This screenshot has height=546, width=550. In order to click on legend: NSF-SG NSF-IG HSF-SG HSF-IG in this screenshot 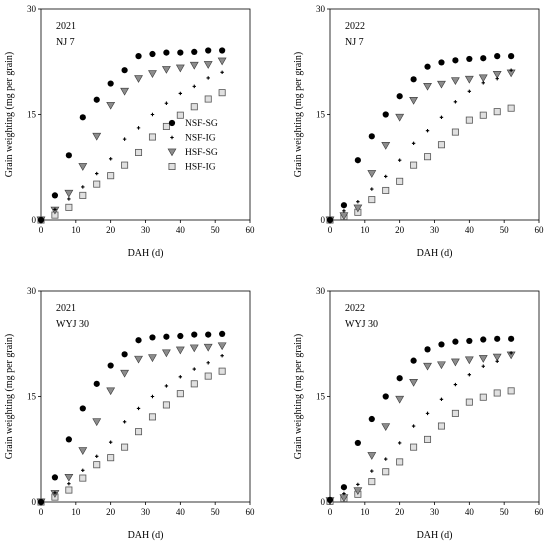, I will do `click(192, 146)`.